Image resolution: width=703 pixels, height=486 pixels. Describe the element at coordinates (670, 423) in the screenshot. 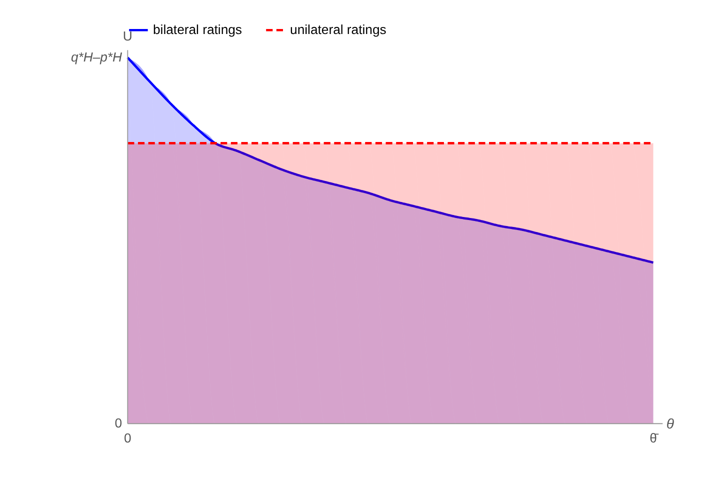

I see `x-axis-title: θ` at that location.